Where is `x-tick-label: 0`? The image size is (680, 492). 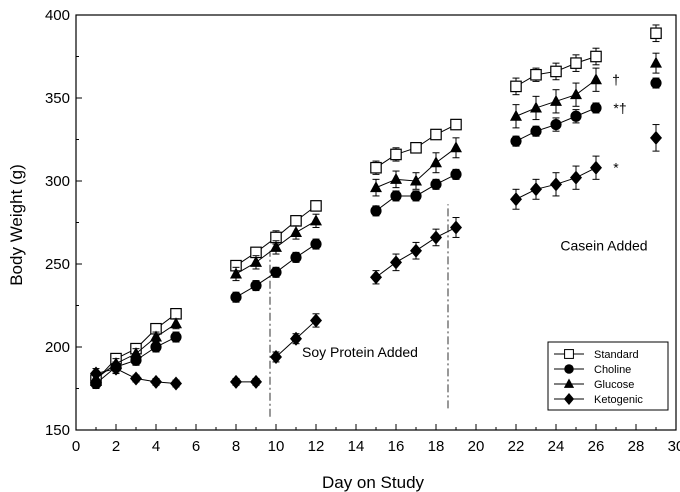
x-tick-label: 0 is located at coordinates (76, 446).